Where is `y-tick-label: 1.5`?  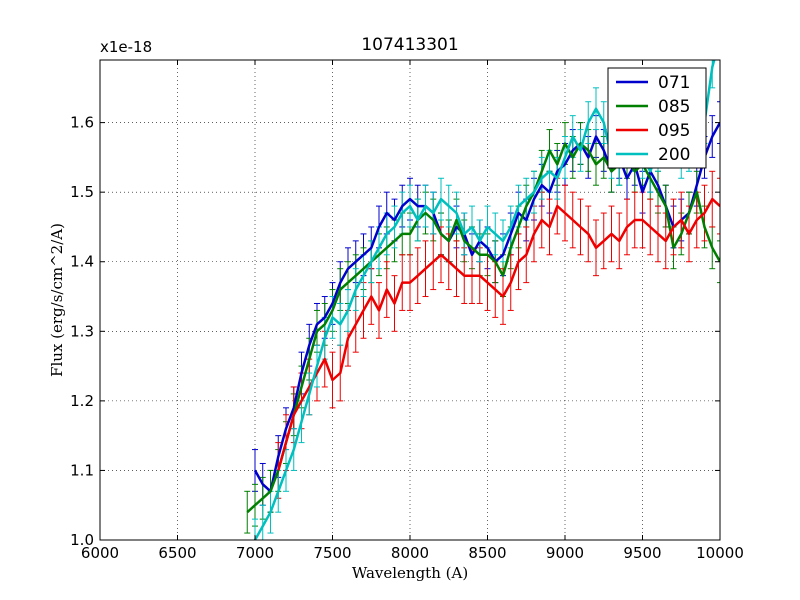
y-tick-label: 1.5 is located at coordinates (82, 192).